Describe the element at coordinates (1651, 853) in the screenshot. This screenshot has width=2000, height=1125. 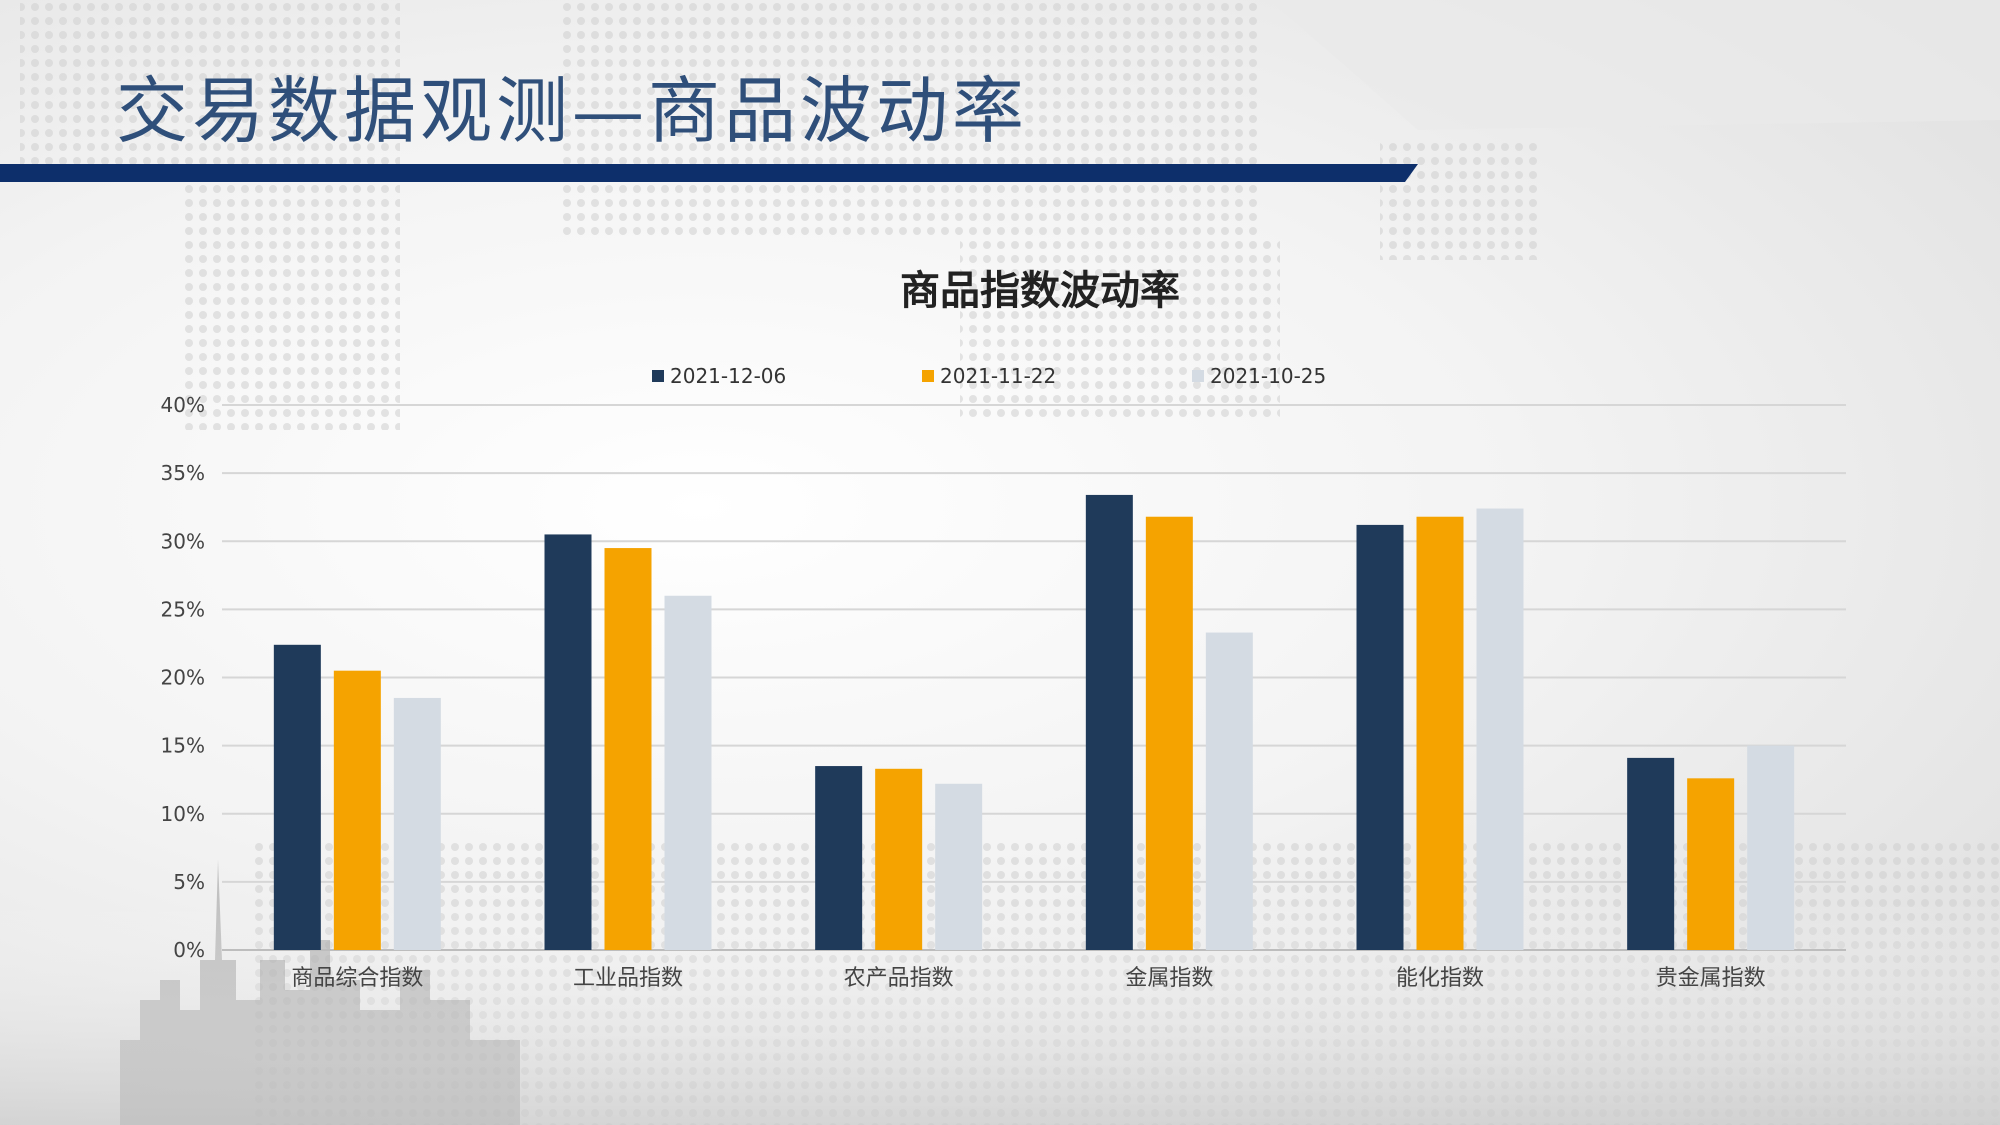
I see `bar-2021-12-06-贵金属指数` at that location.